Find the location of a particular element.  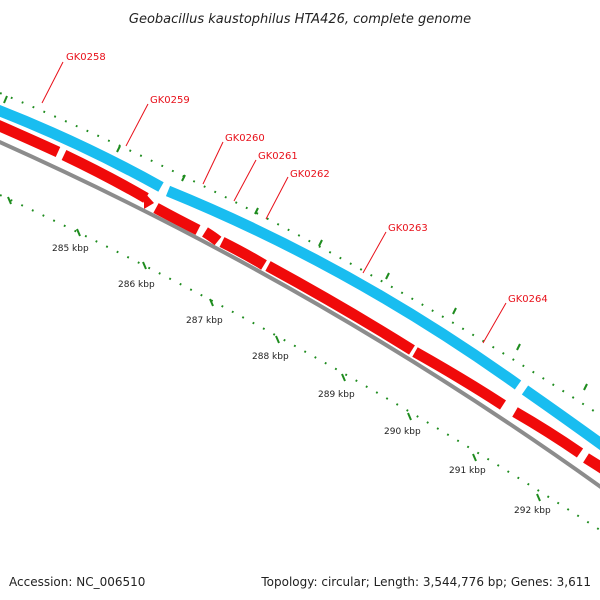

kbp-label-291: 291 kbp is located at coordinates (467, 471).